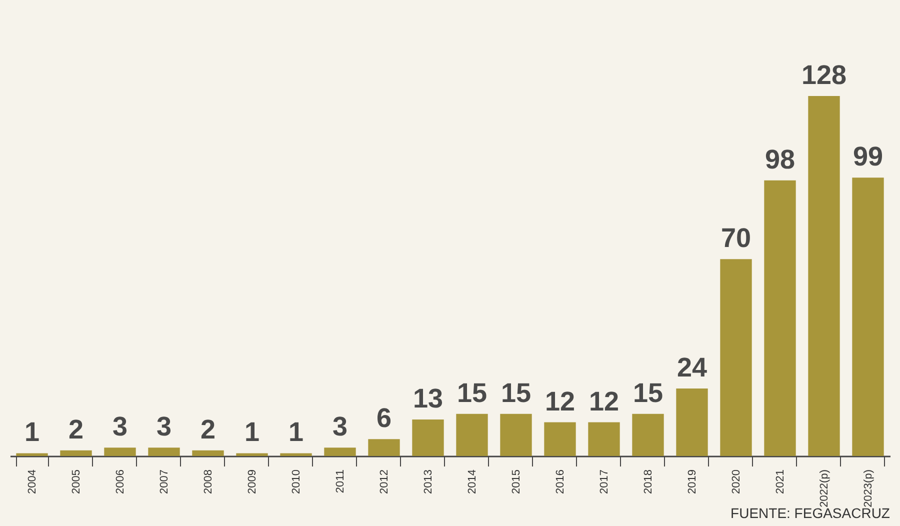 The width and height of the screenshot is (900, 526). I want to click on x-tick-label: 2016, so click(560, 482).